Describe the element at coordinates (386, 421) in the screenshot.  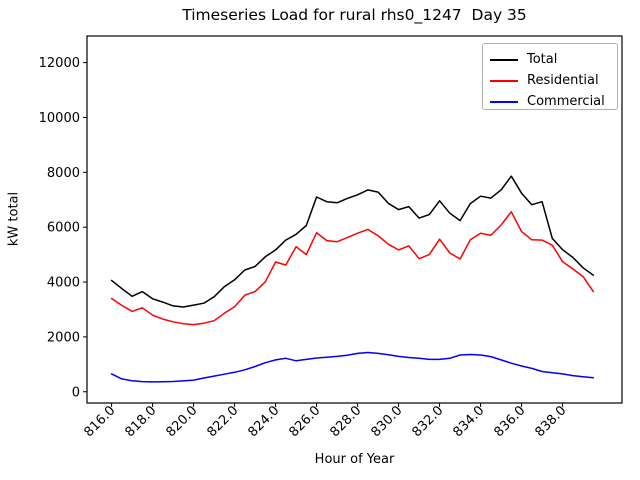
I see `x-tick-label: 830.0` at that location.